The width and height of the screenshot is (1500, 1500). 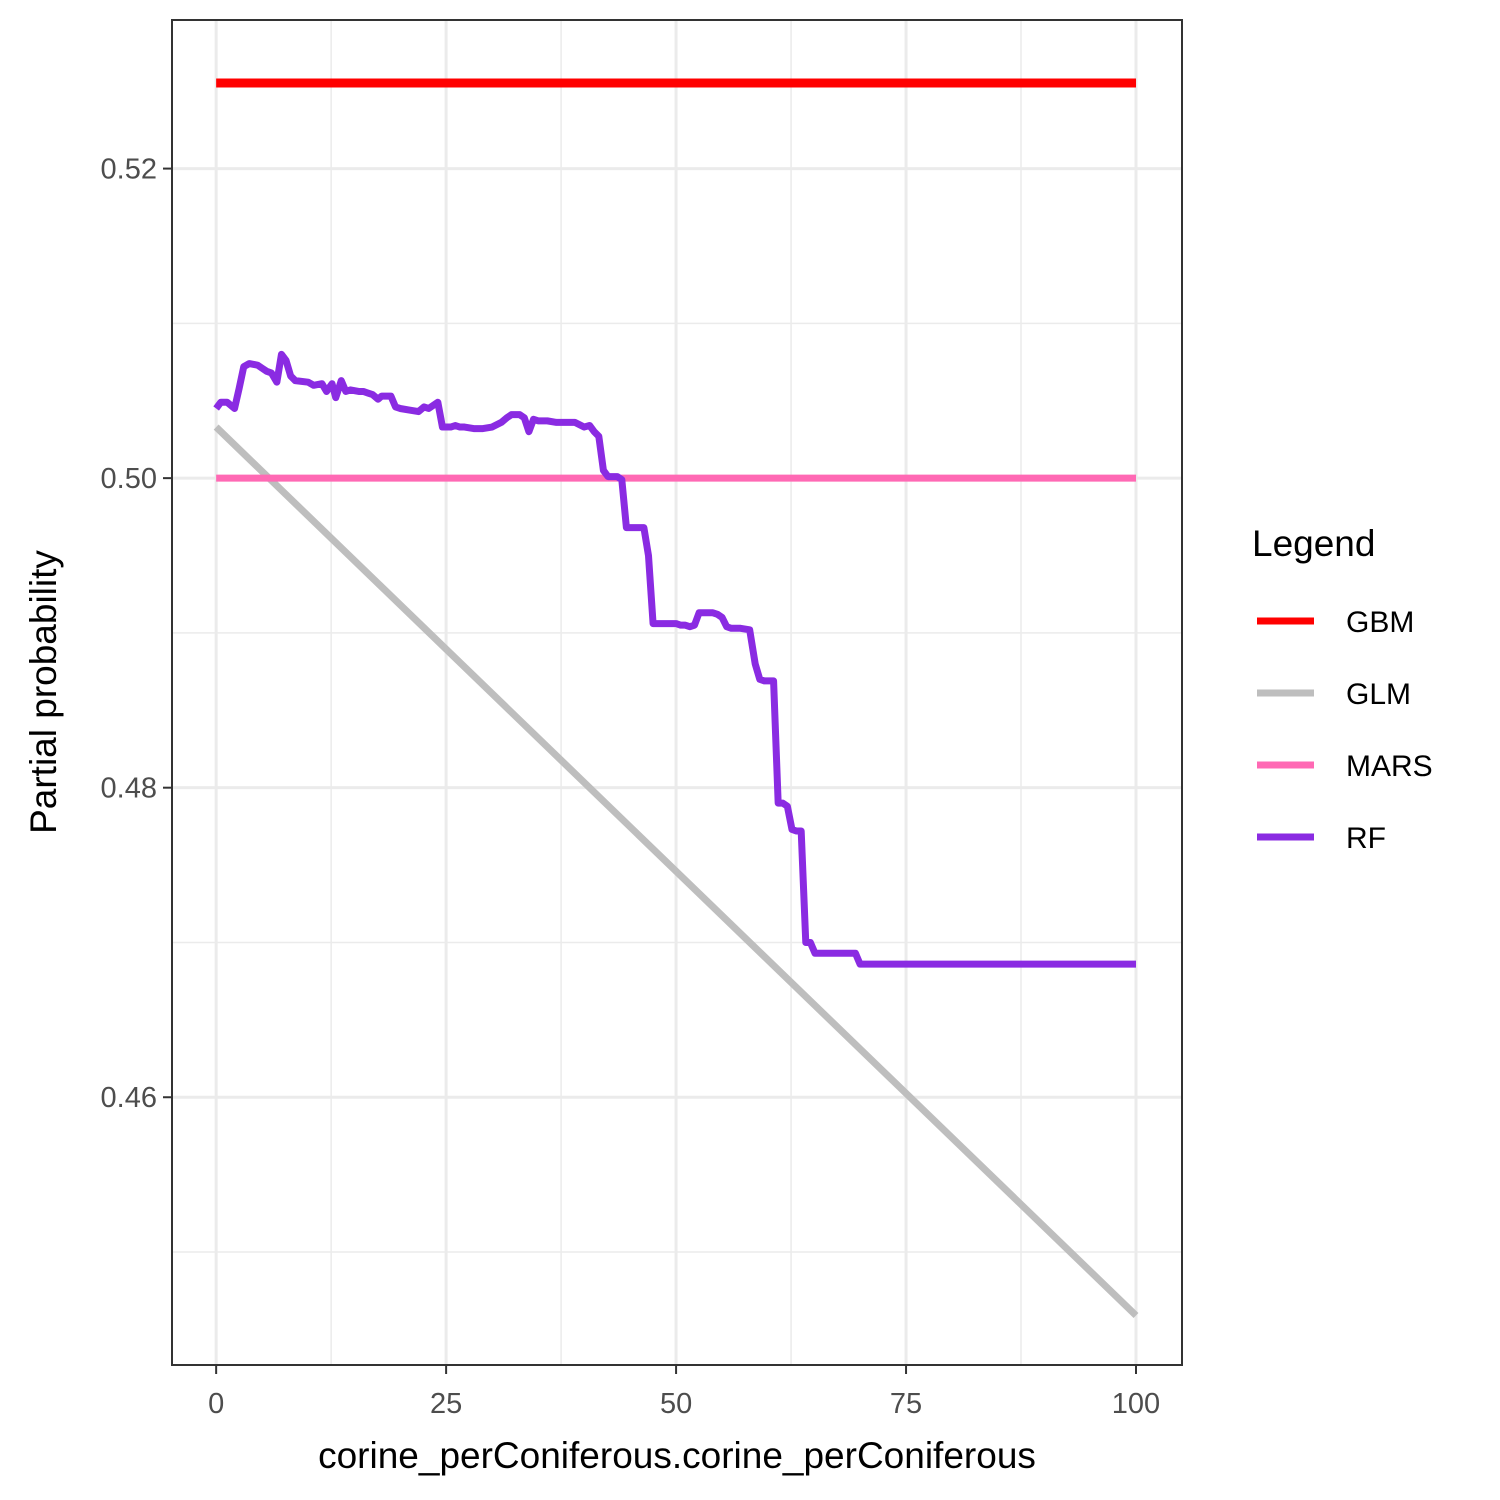 I want to click on x-tick-label: 100, so click(x=1136, y=1404).